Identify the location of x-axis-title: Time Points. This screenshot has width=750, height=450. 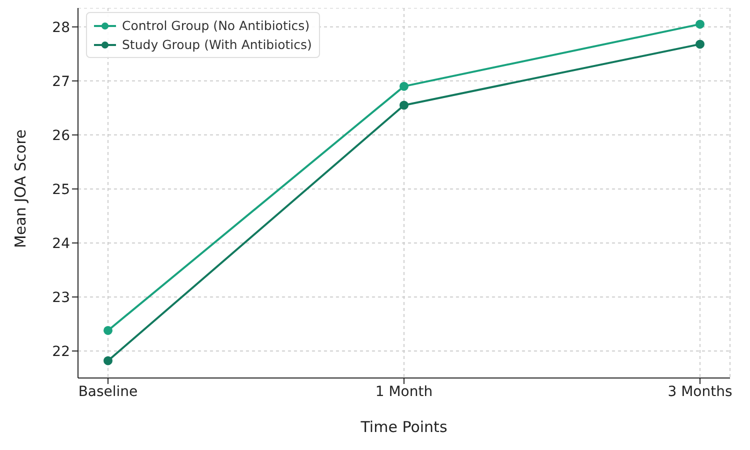
(404, 427).